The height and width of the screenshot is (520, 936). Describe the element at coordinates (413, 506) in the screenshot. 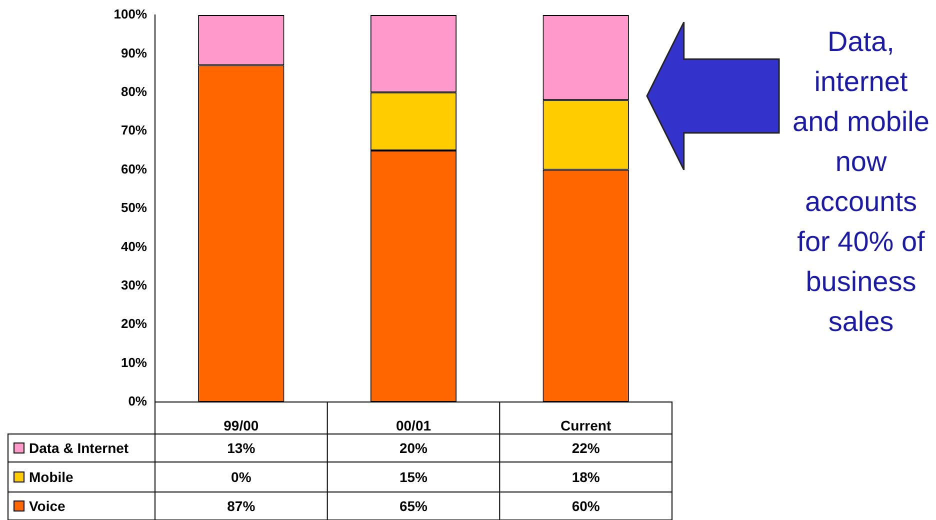

I see `data-label: 65%` at that location.